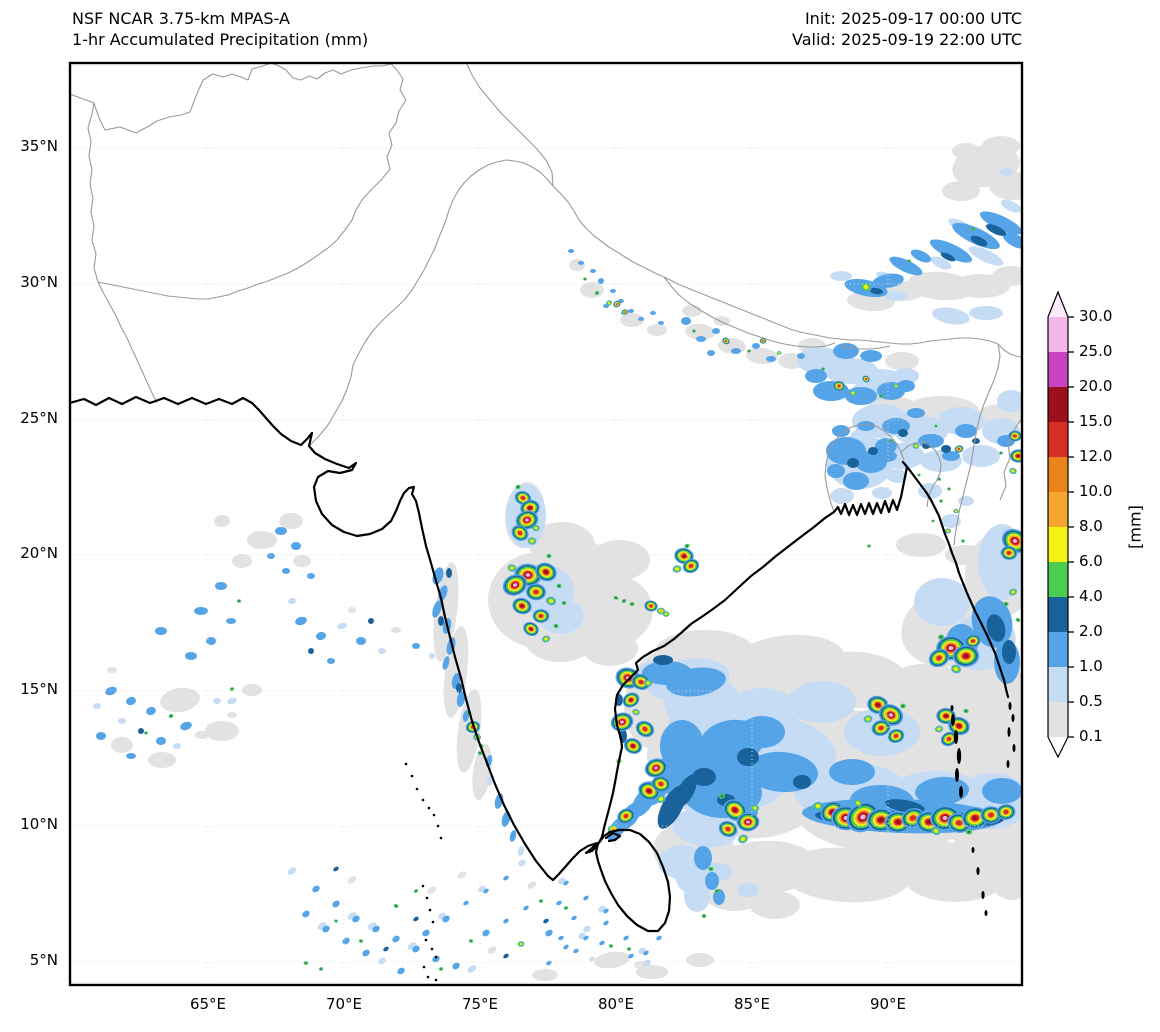 The width and height of the screenshot is (1160, 1032). I want to click on island-dots, so click(710, 843).